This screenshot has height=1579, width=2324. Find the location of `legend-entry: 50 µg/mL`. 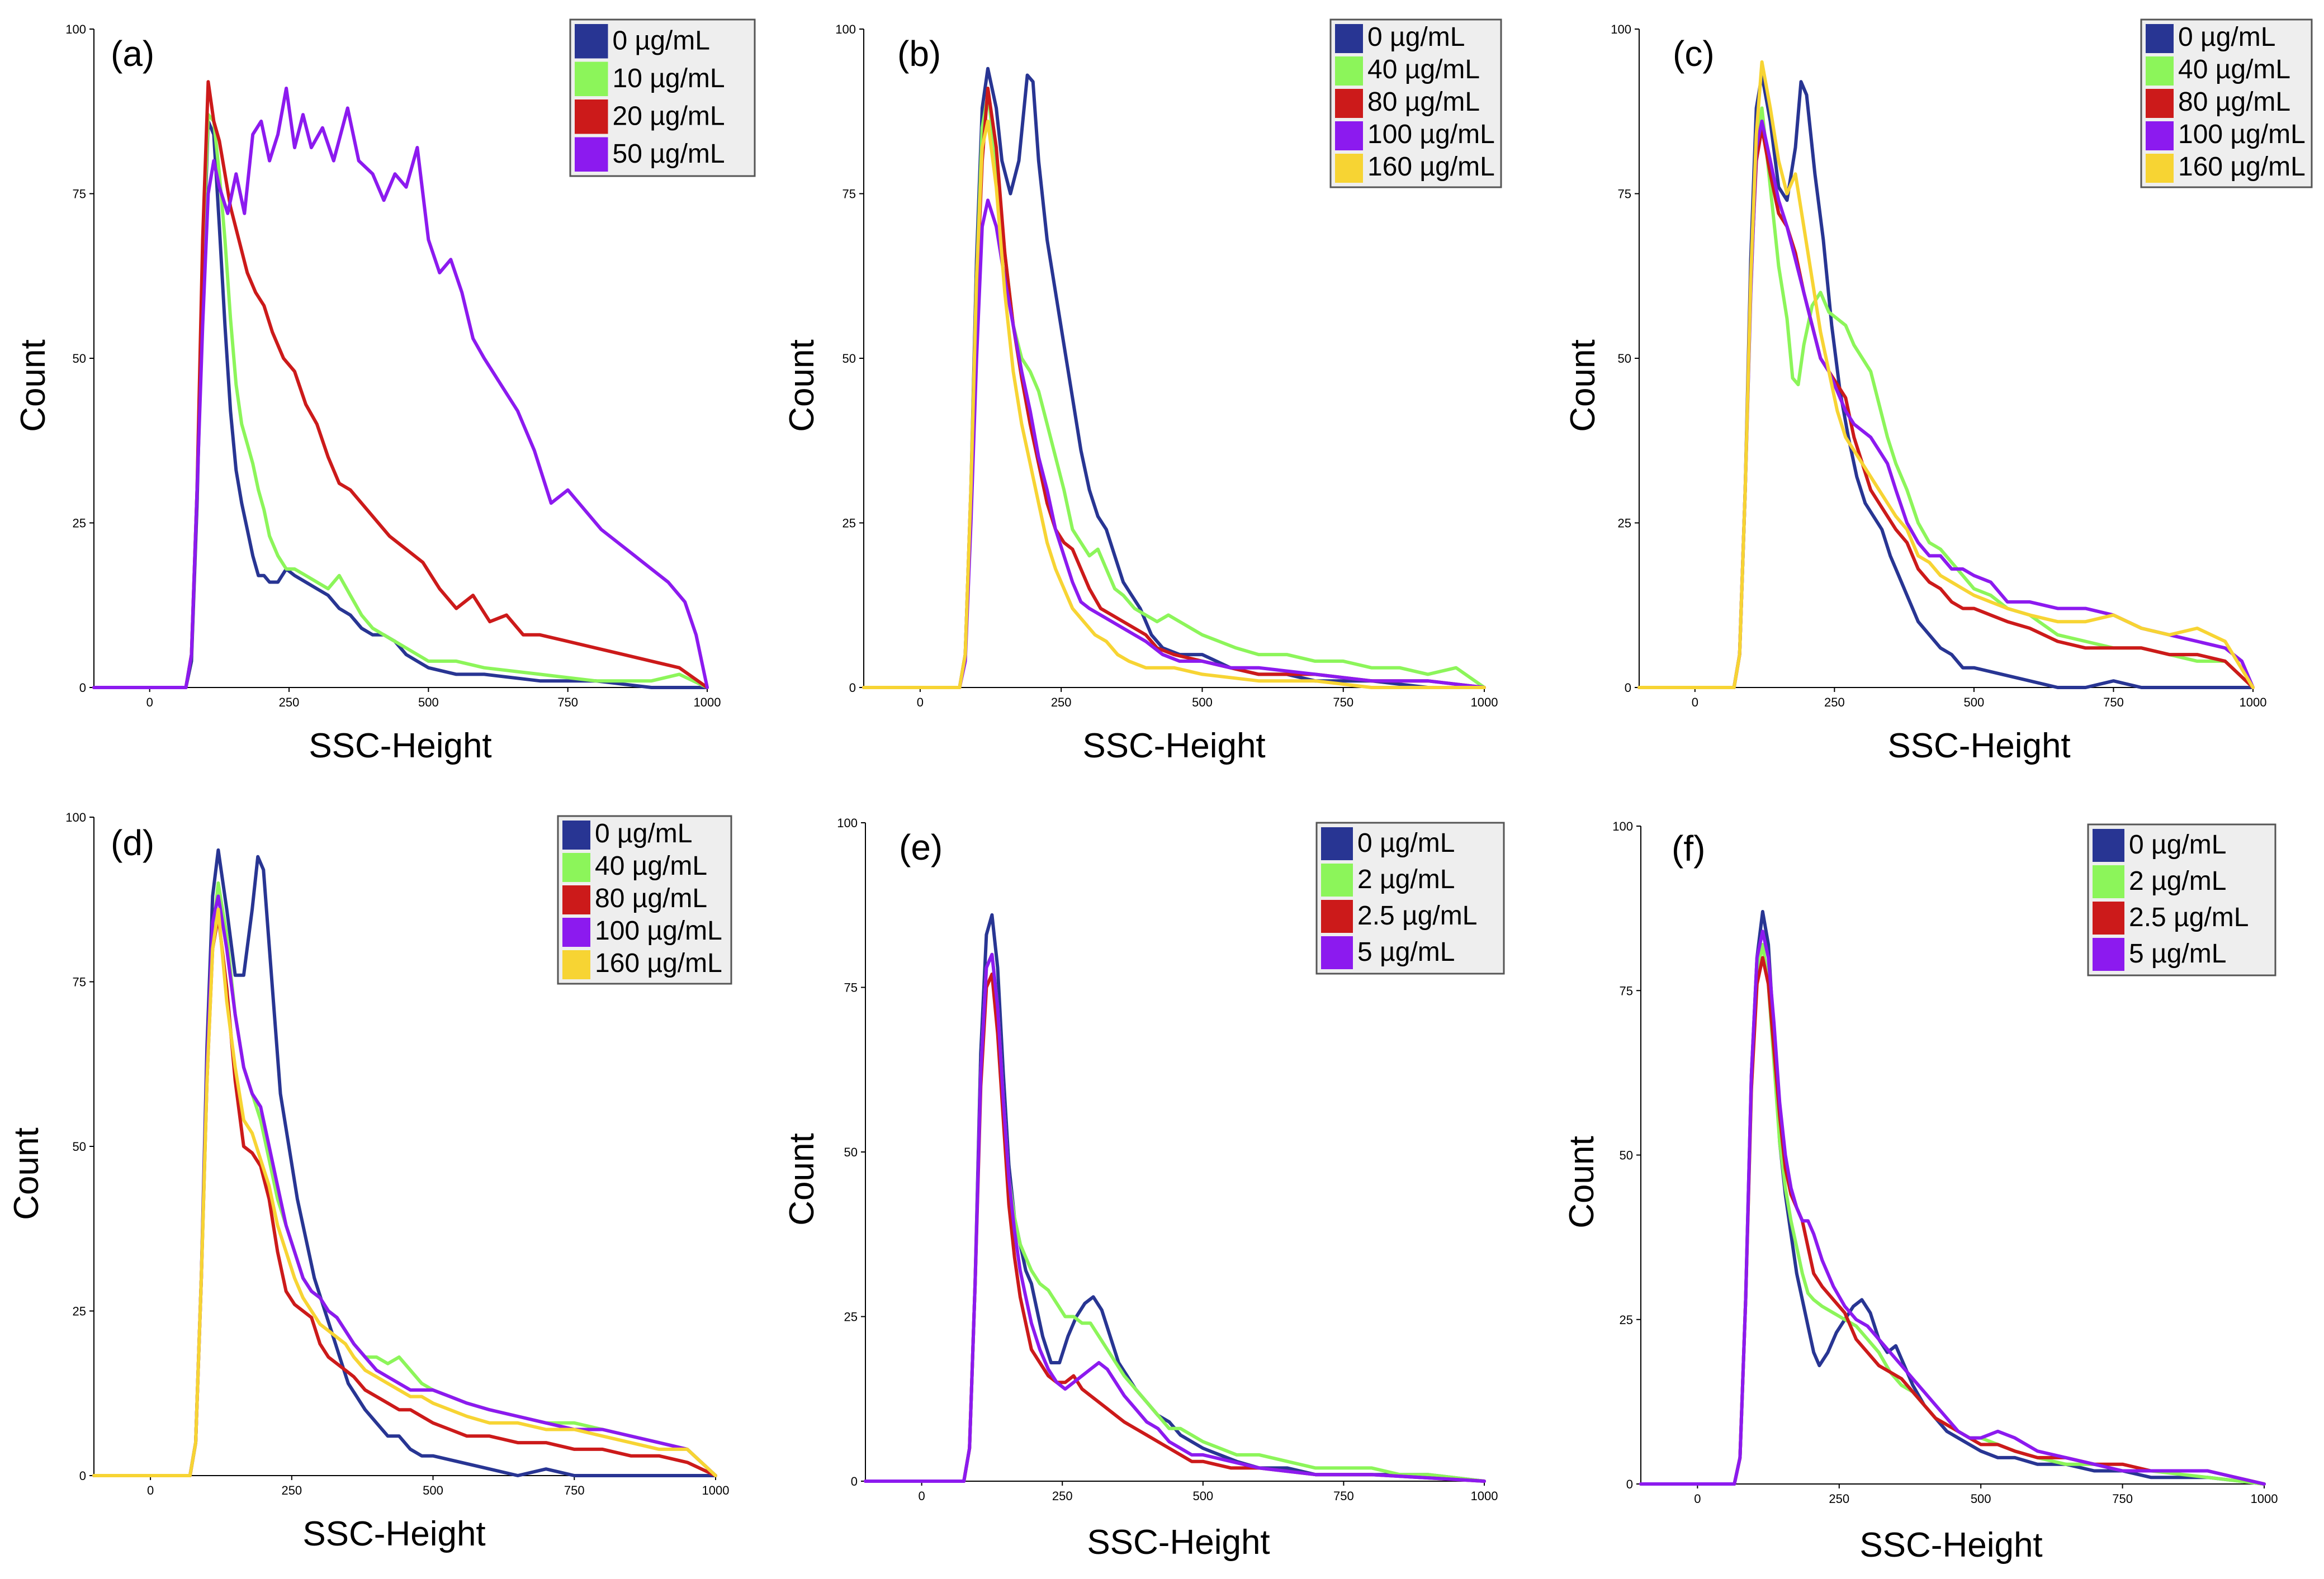

legend-entry: 50 µg/mL is located at coordinates (669, 154).